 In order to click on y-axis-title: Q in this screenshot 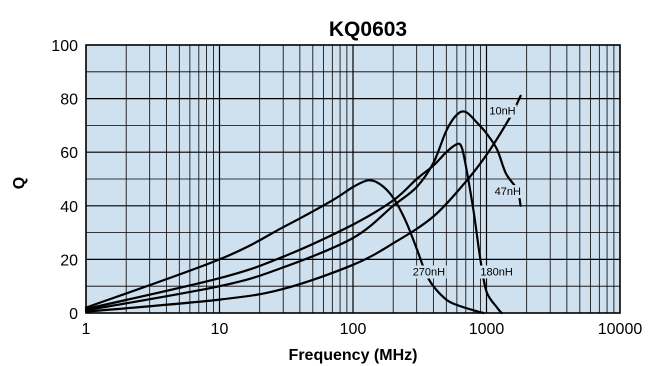, I will do `click(19, 183)`.